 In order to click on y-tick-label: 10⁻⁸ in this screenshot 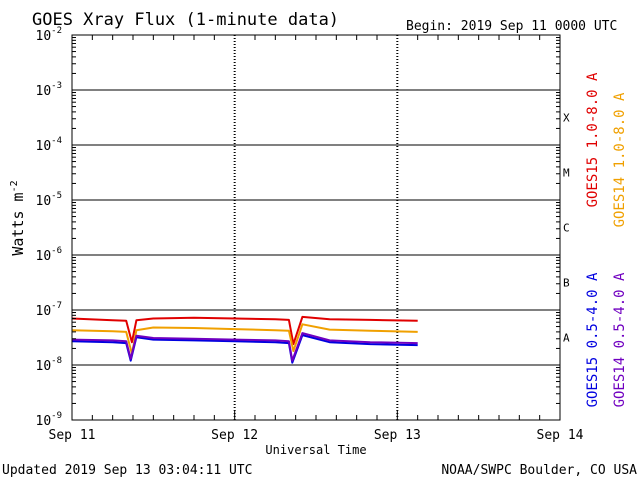, I will do `click(49, 365)`.